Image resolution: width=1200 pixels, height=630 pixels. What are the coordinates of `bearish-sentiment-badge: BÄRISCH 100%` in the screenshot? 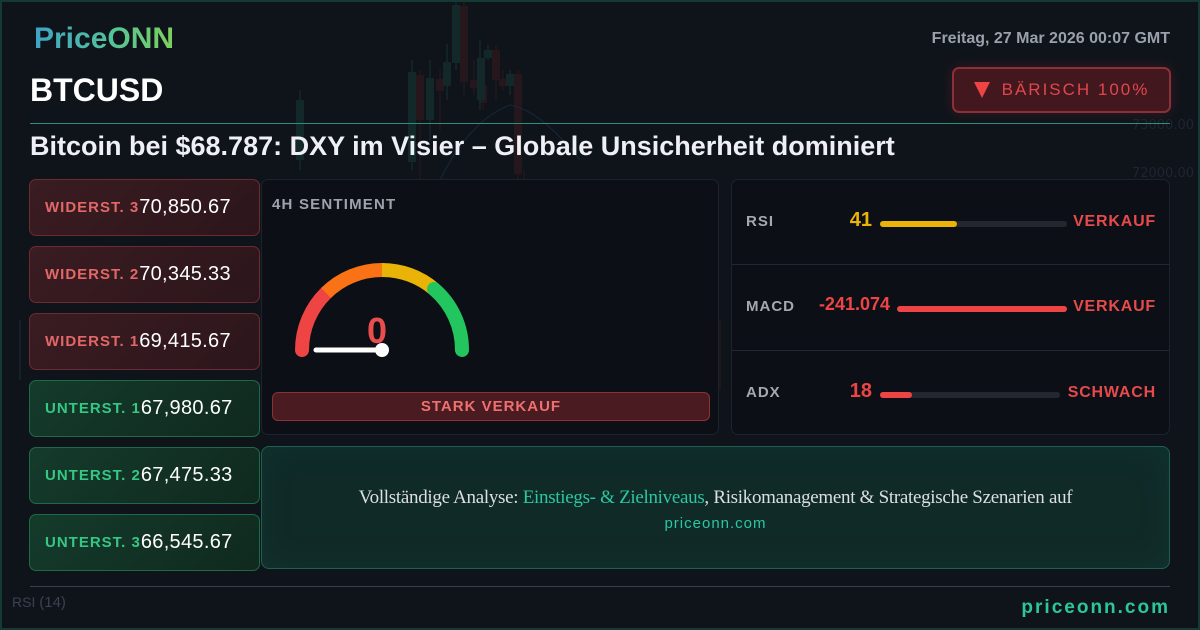 It's located at (1061, 90).